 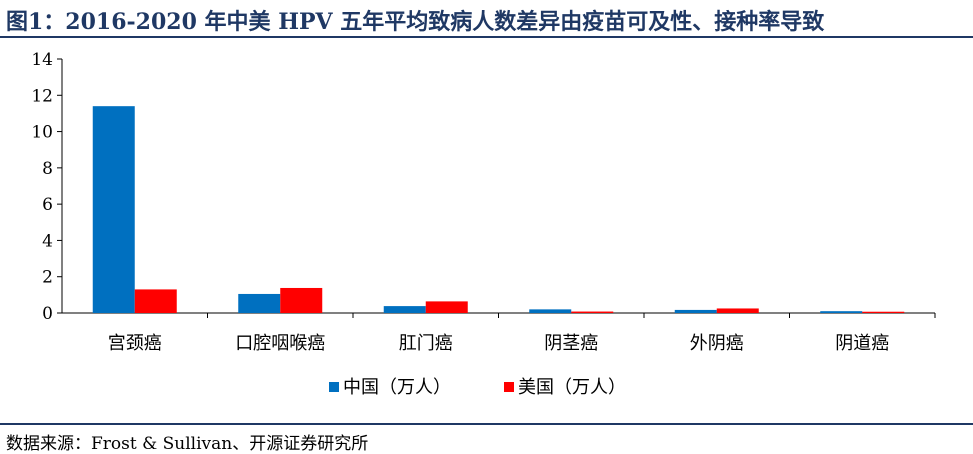 What do you see at coordinates (47, 241) in the screenshot?
I see `y-tick-label: 4` at bounding box center [47, 241].